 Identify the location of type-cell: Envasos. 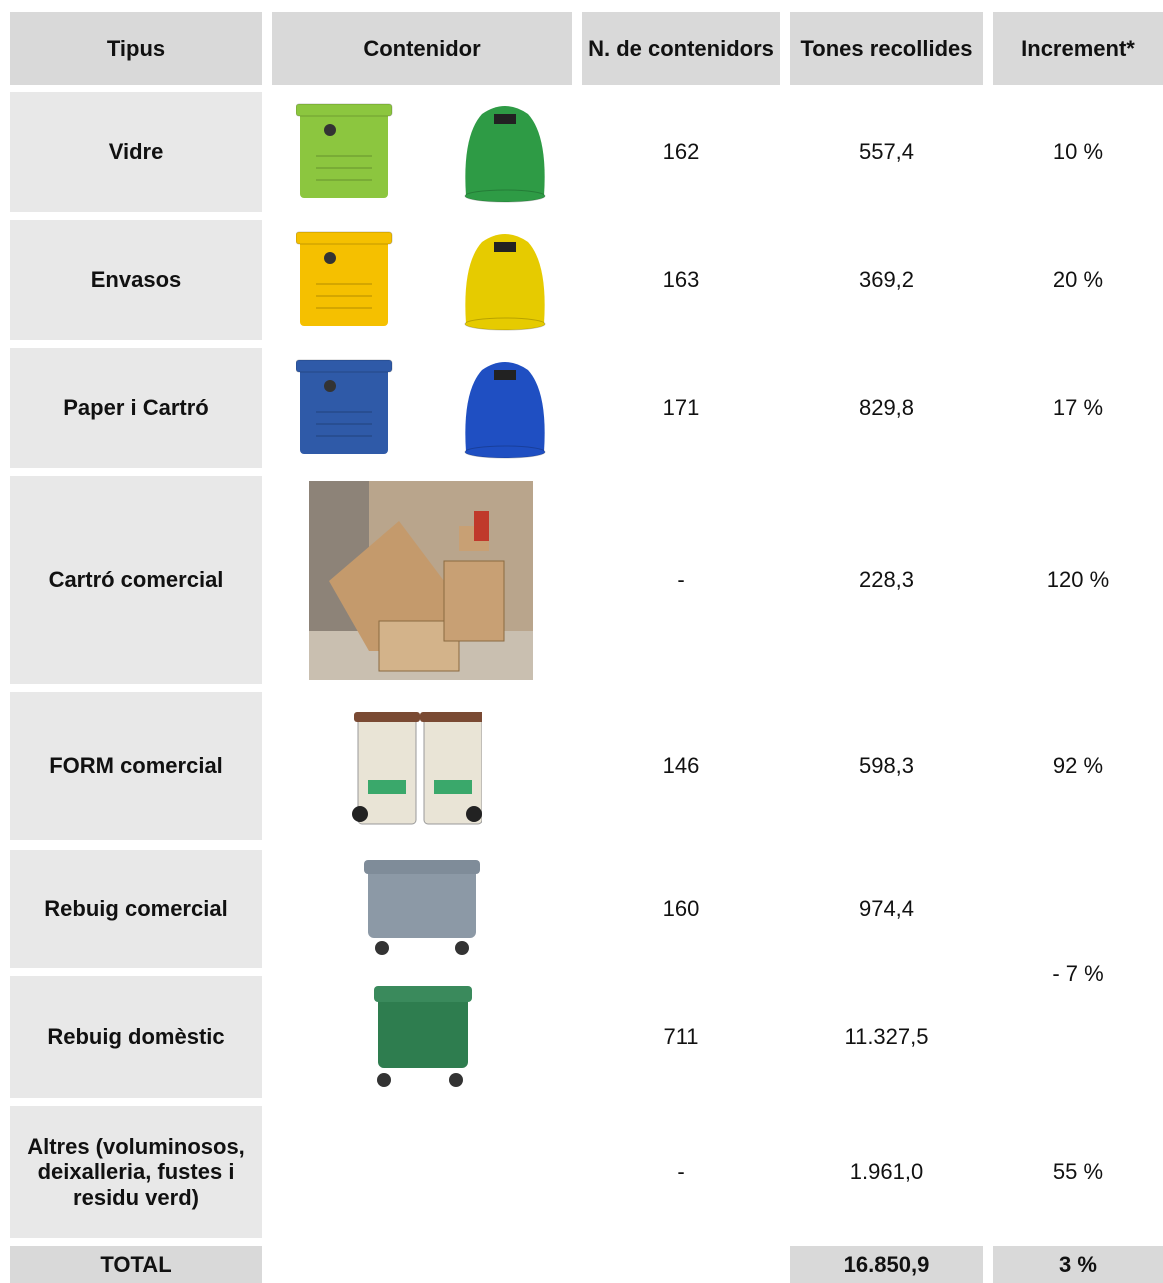
(136, 280).